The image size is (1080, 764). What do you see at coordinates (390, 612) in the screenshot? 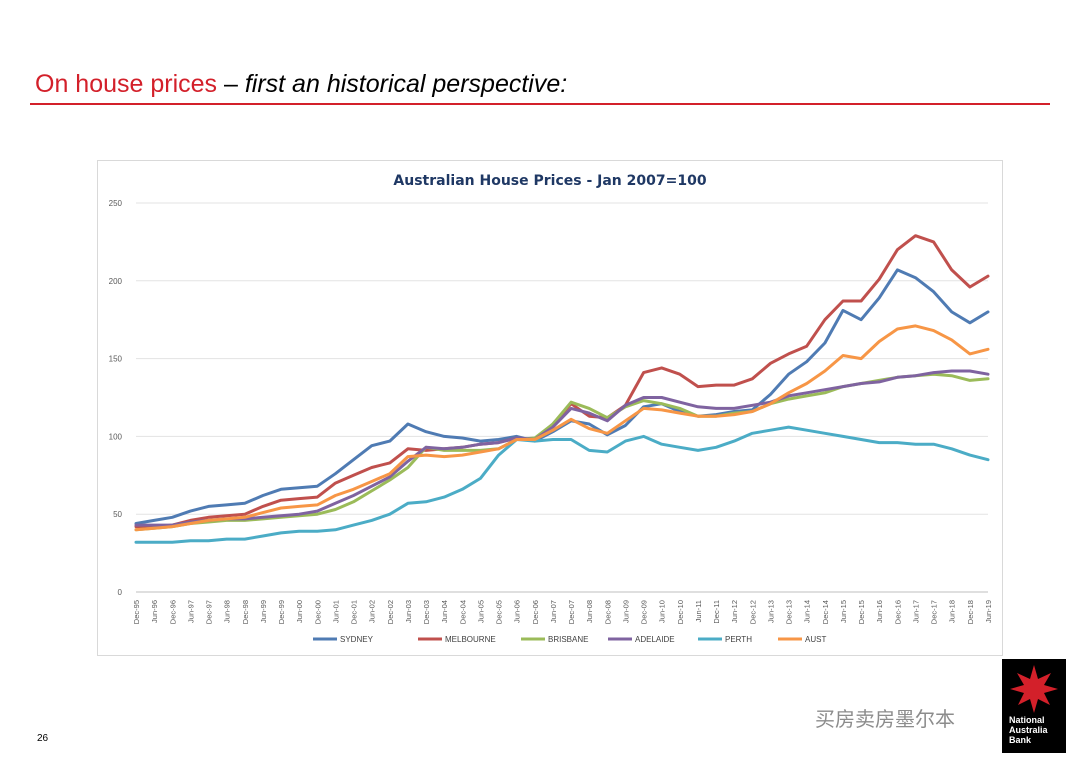
I see `x-tick-label: Dec-02` at bounding box center [390, 612].